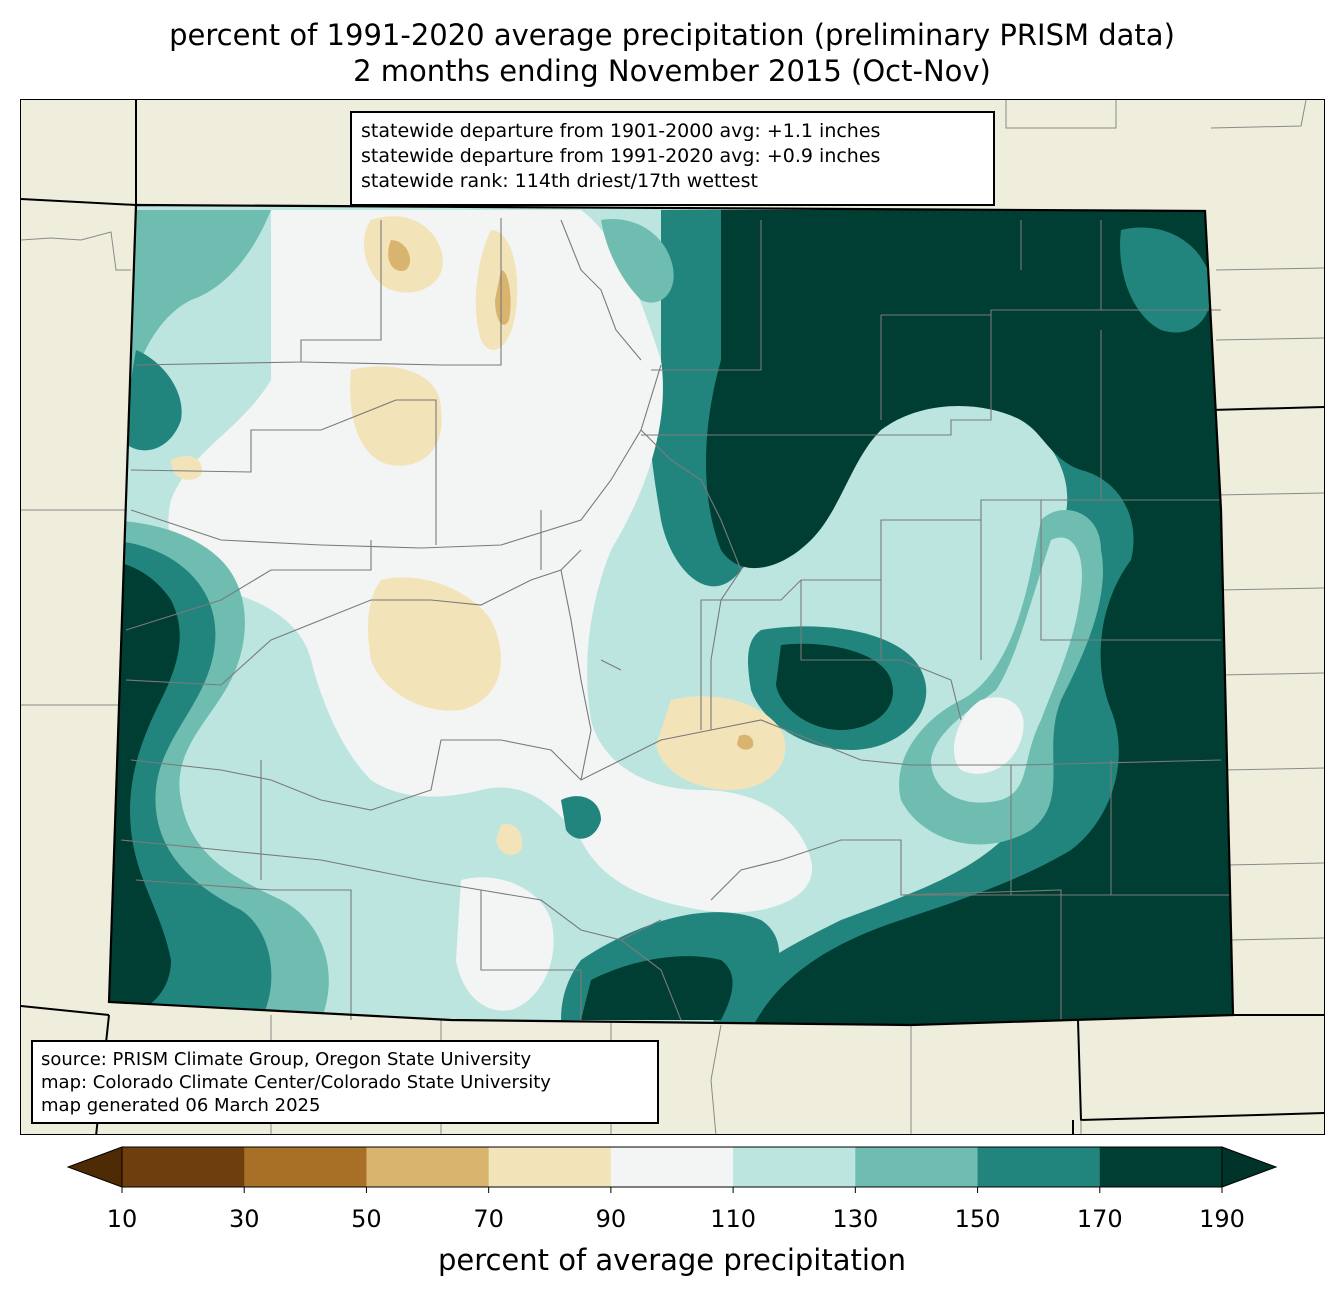 This screenshot has width=1344, height=1299. Describe the element at coordinates (855, 1219) in the screenshot. I see `colorbar-tick-label: 130` at that location.